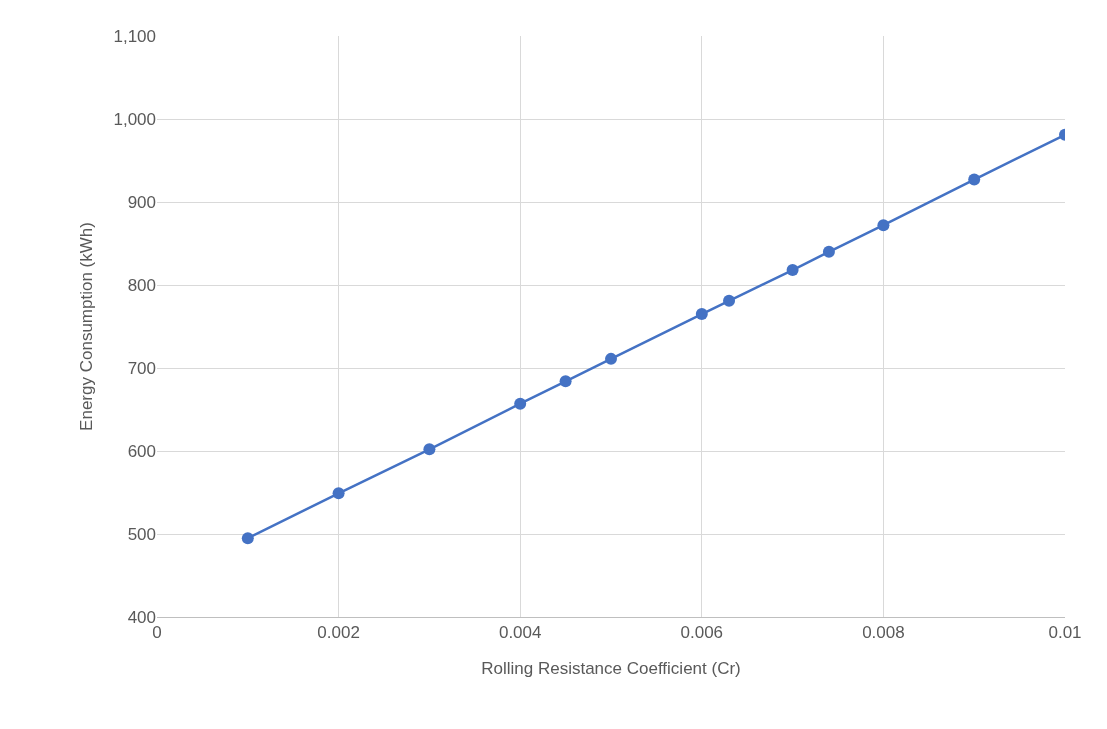 Image resolution: width=1107 pixels, height=729 pixels. Describe the element at coordinates (141, 285) in the screenshot. I see `y-tick-label: 800` at that location.